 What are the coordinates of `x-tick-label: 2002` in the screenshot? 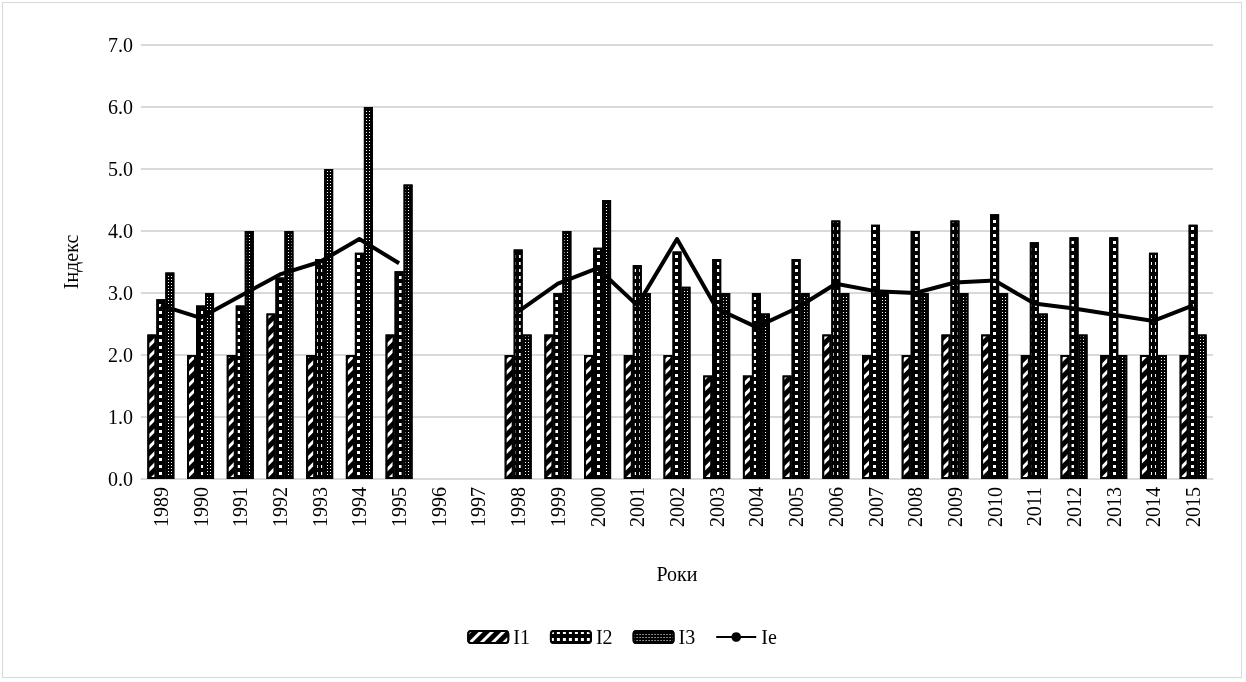 It's located at (677, 507).